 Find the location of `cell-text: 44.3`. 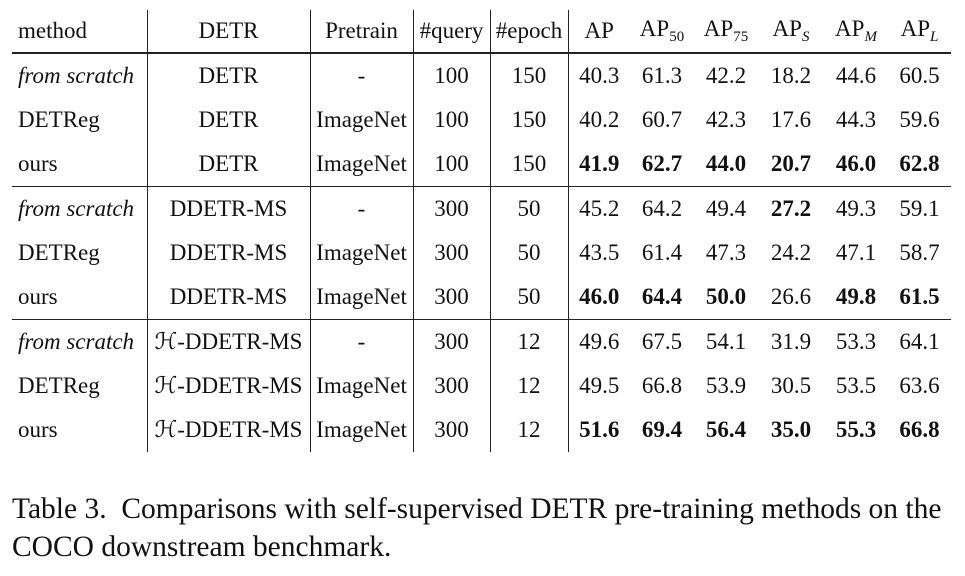

cell-text: 44.3 is located at coordinates (856, 119).